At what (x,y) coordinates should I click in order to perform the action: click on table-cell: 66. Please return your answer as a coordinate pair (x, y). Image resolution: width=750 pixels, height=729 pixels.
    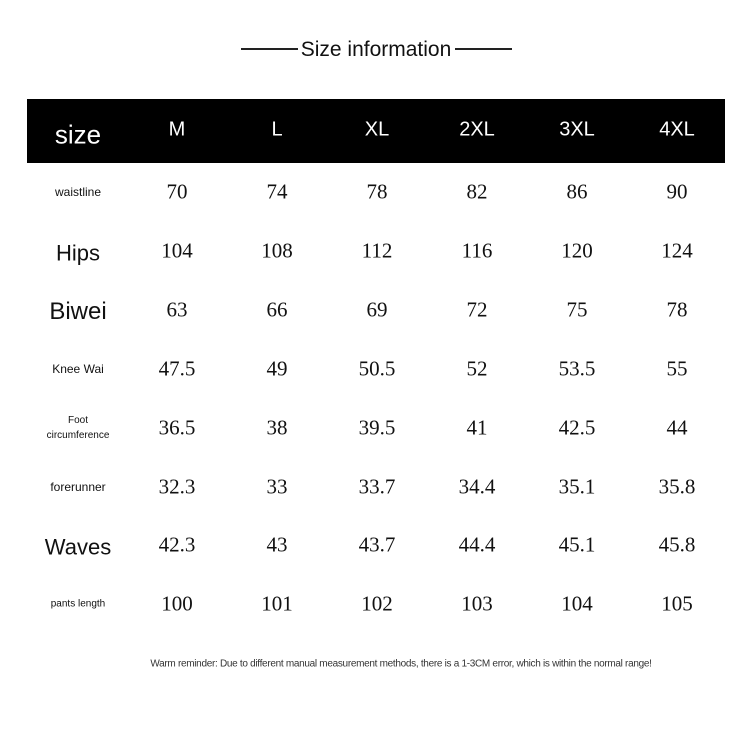
    Looking at the image, I should click on (277, 309).